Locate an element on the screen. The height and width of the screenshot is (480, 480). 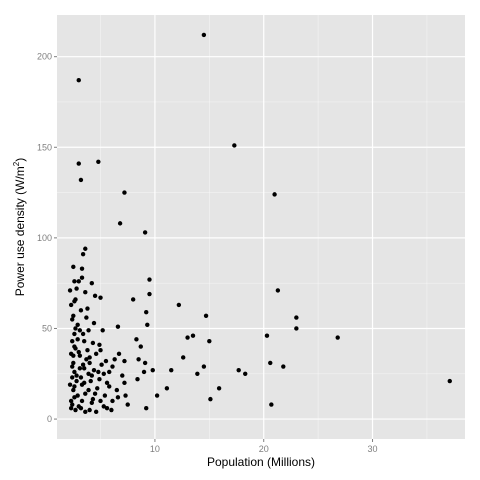
y-axis-ticks: 0 50 100 150 200 is located at coordinates (47, 238).